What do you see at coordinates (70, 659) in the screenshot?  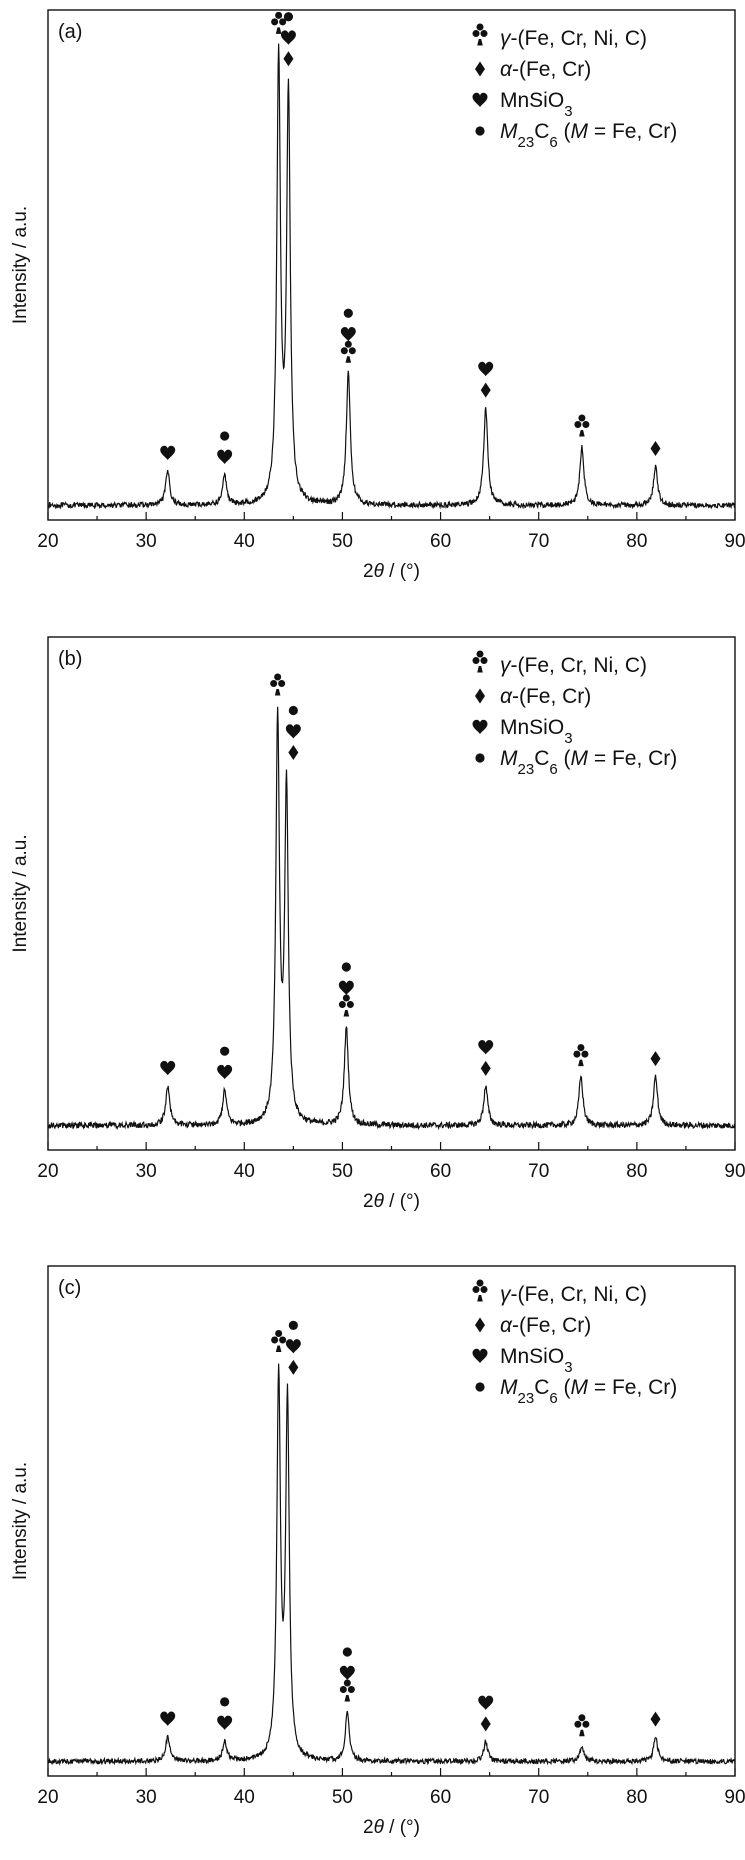 I see `panel-label: (b)` at bounding box center [70, 659].